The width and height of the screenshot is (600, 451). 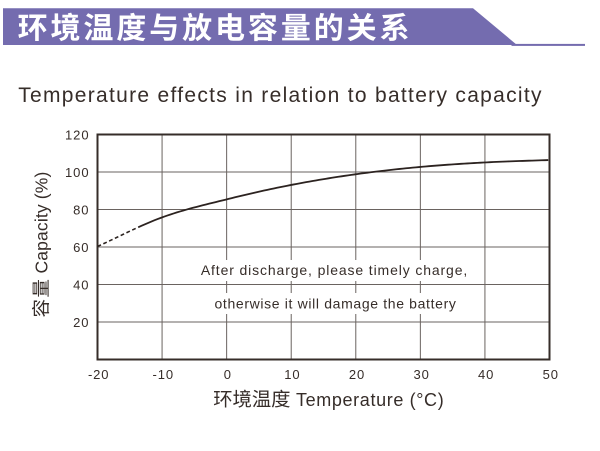 What do you see at coordinates (334, 270) in the screenshot?
I see `svg-text:After discharge, please timely: After discharge, please timely charge,` at bounding box center [334, 270].